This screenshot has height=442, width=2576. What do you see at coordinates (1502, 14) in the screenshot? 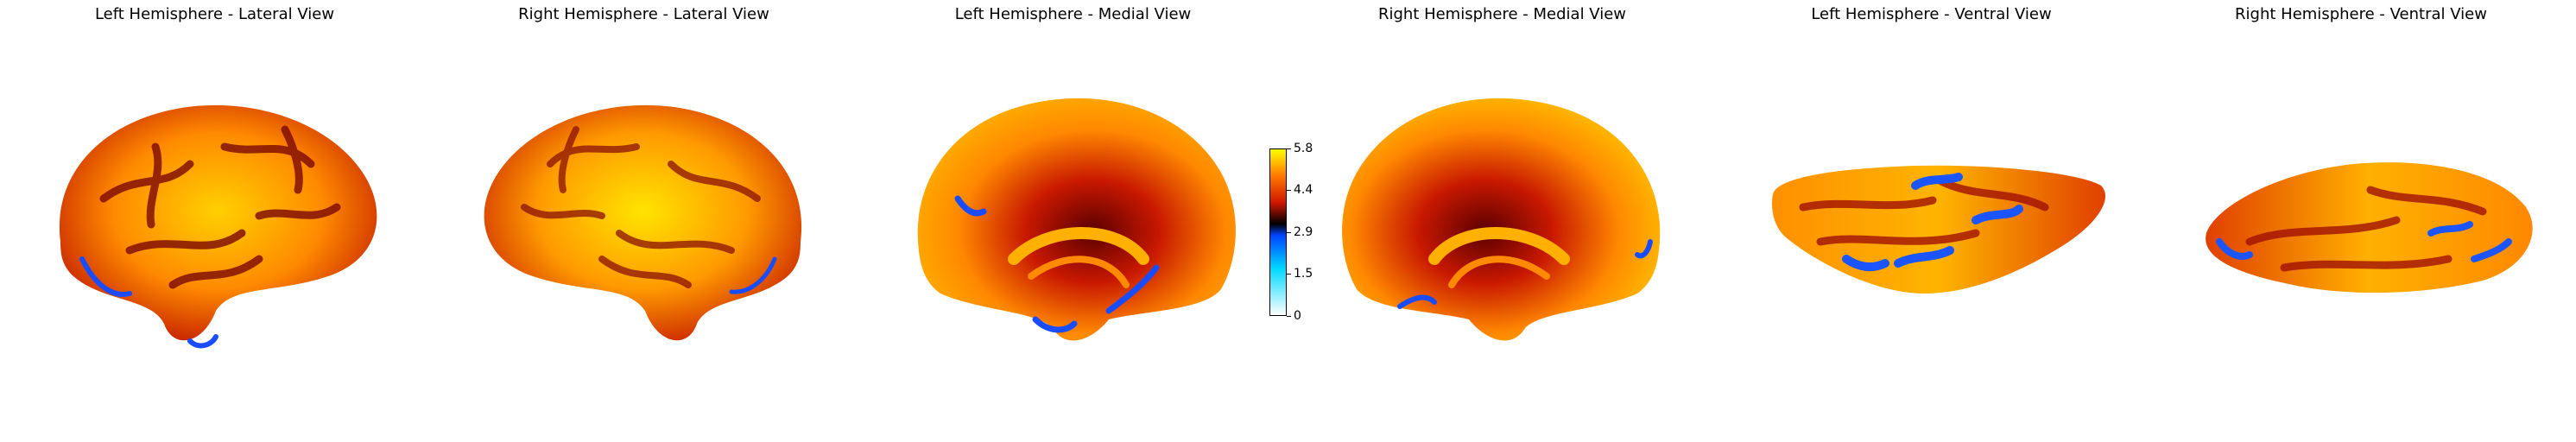
I see `panel-title: Right Hemisphere - Medial View` at bounding box center [1502, 14].